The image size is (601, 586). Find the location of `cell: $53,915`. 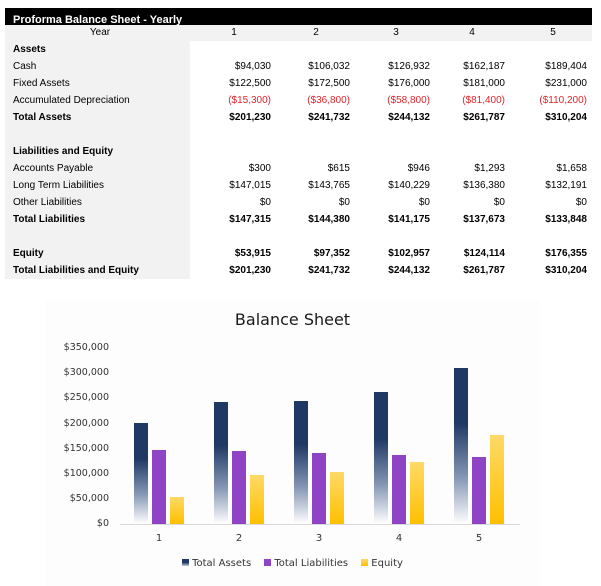

cell: $53,915 is located at coordinates (252, 253).